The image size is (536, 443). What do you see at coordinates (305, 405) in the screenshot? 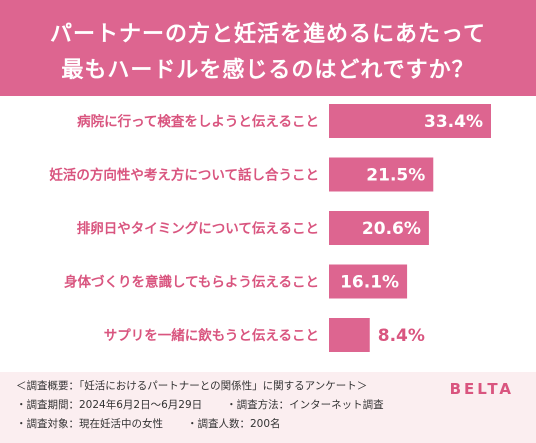
I see `survey-method: ・調査方法：インターネット調査` at bounding box center [305, 405].